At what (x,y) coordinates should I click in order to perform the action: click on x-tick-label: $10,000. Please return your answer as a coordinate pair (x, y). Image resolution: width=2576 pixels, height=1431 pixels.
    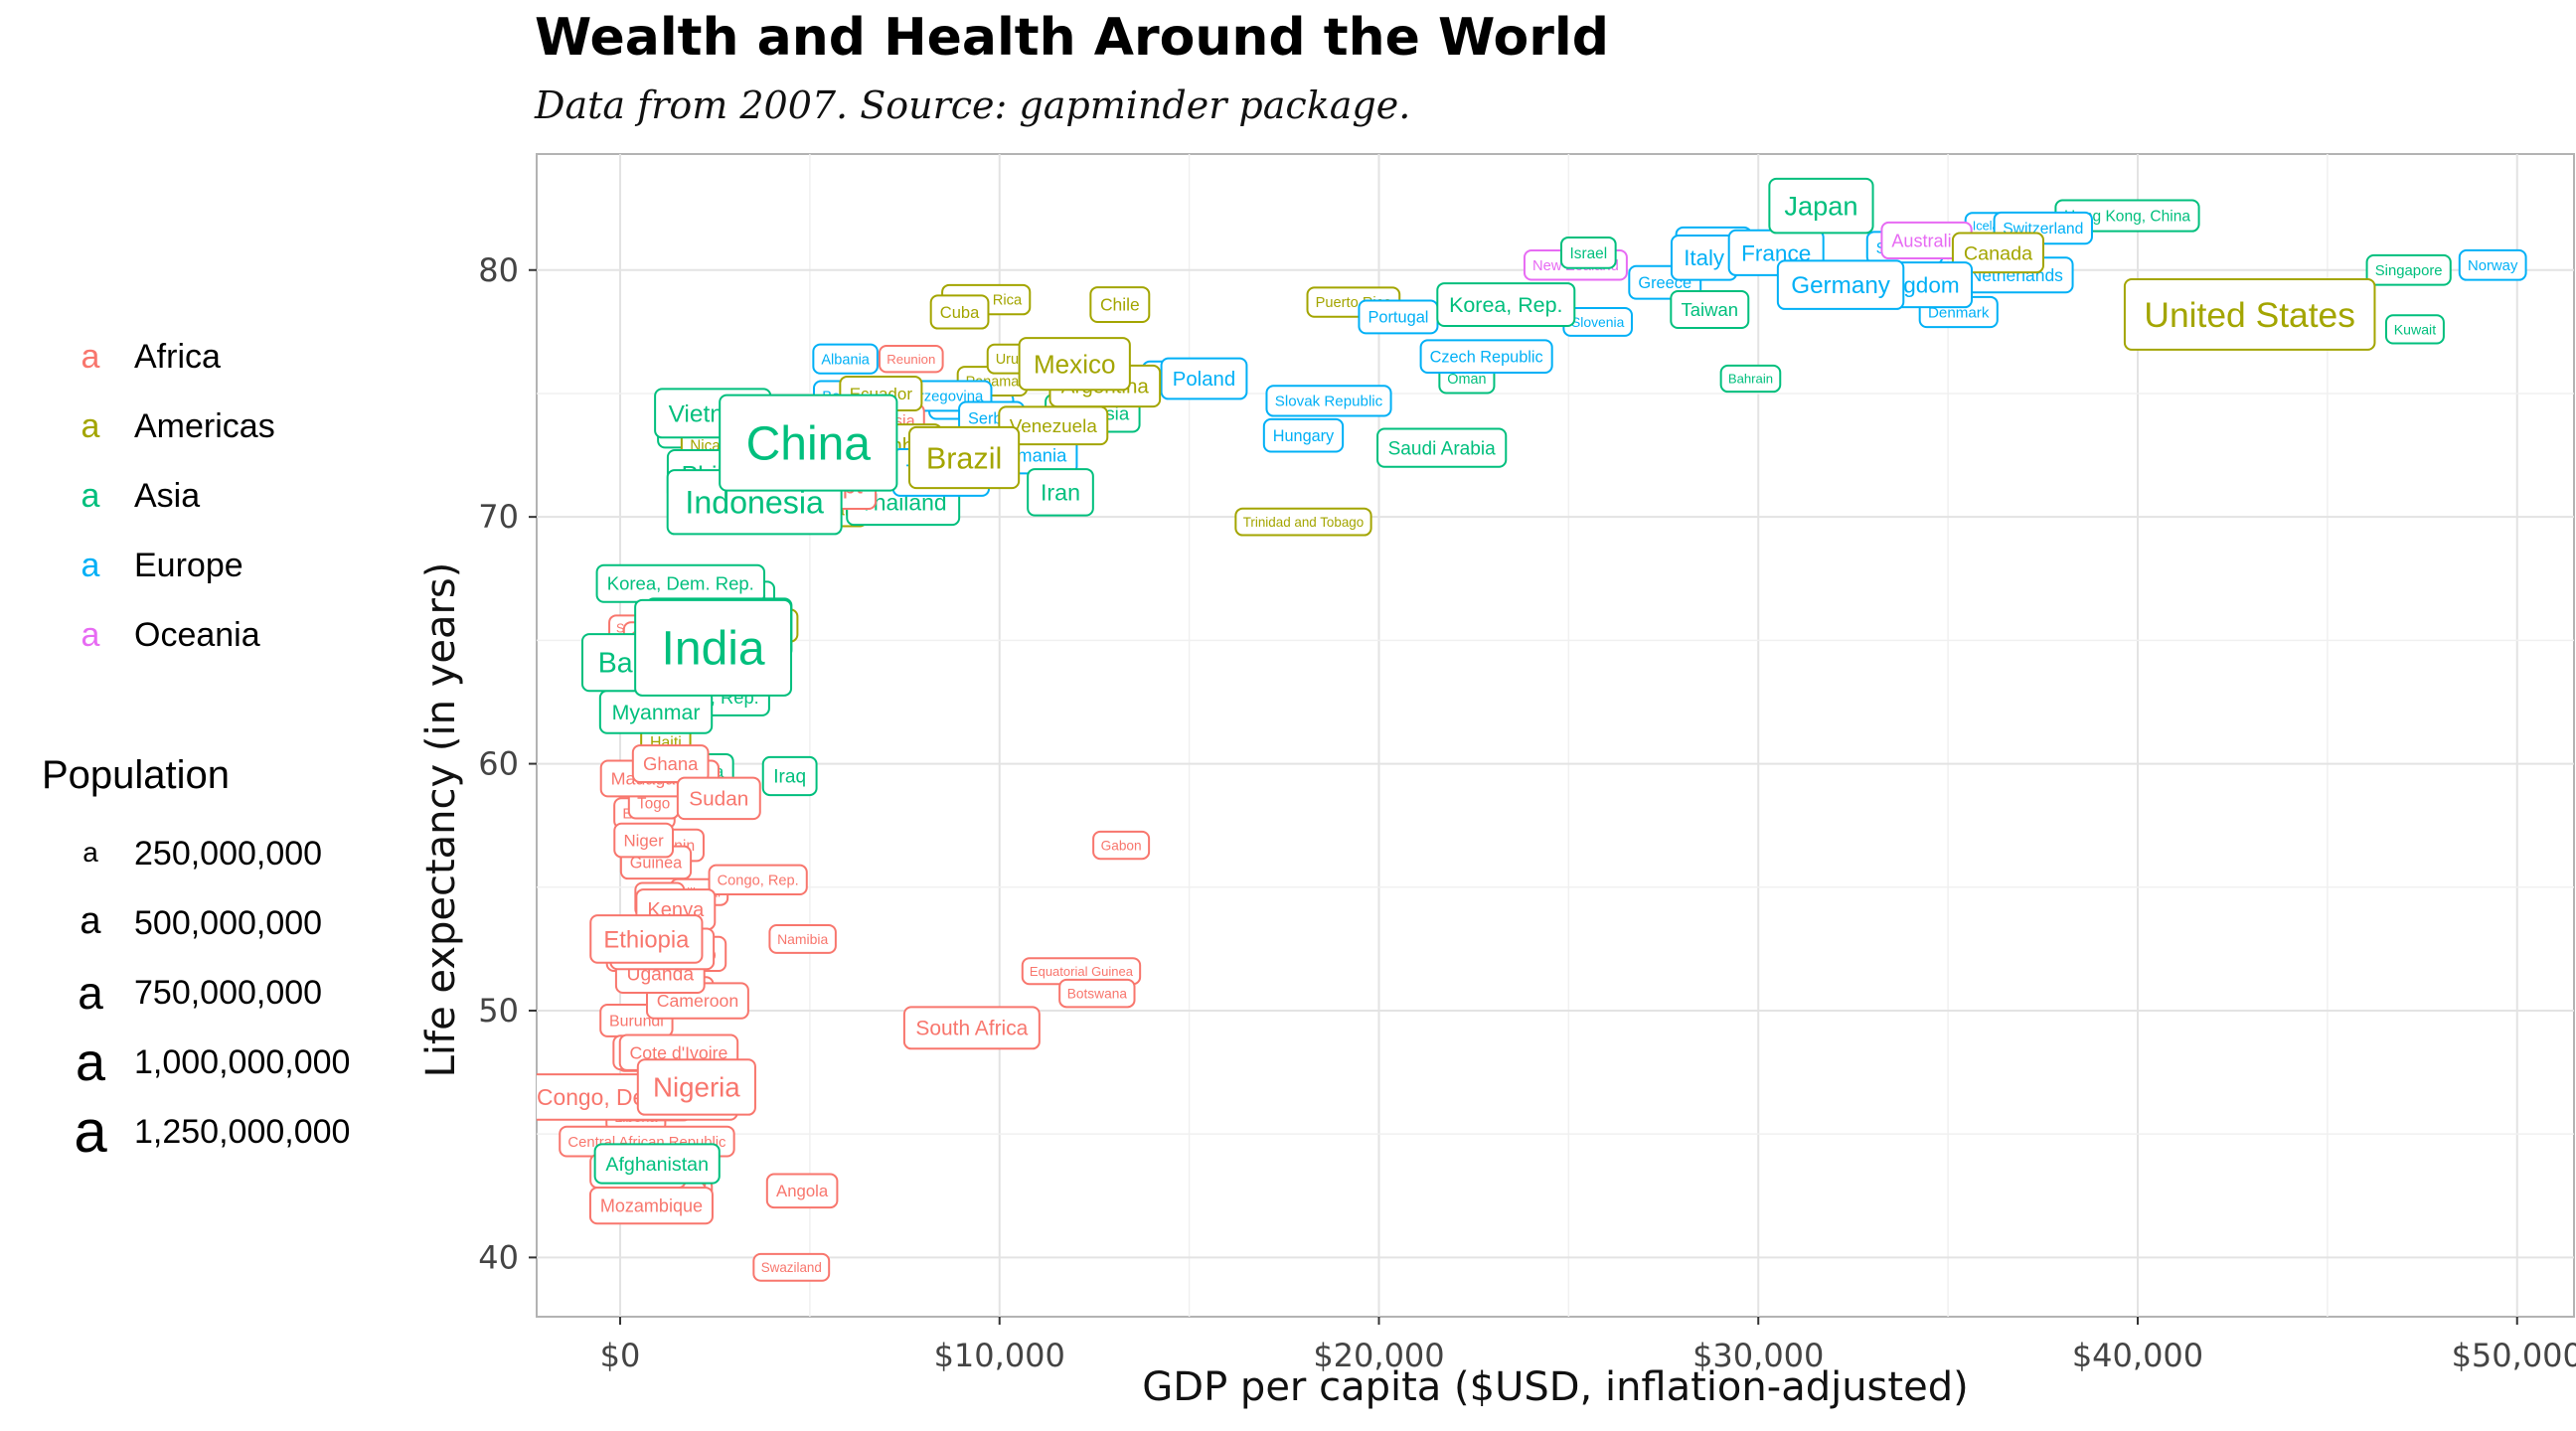
    Looking at the image, I should click on (999, 1356).